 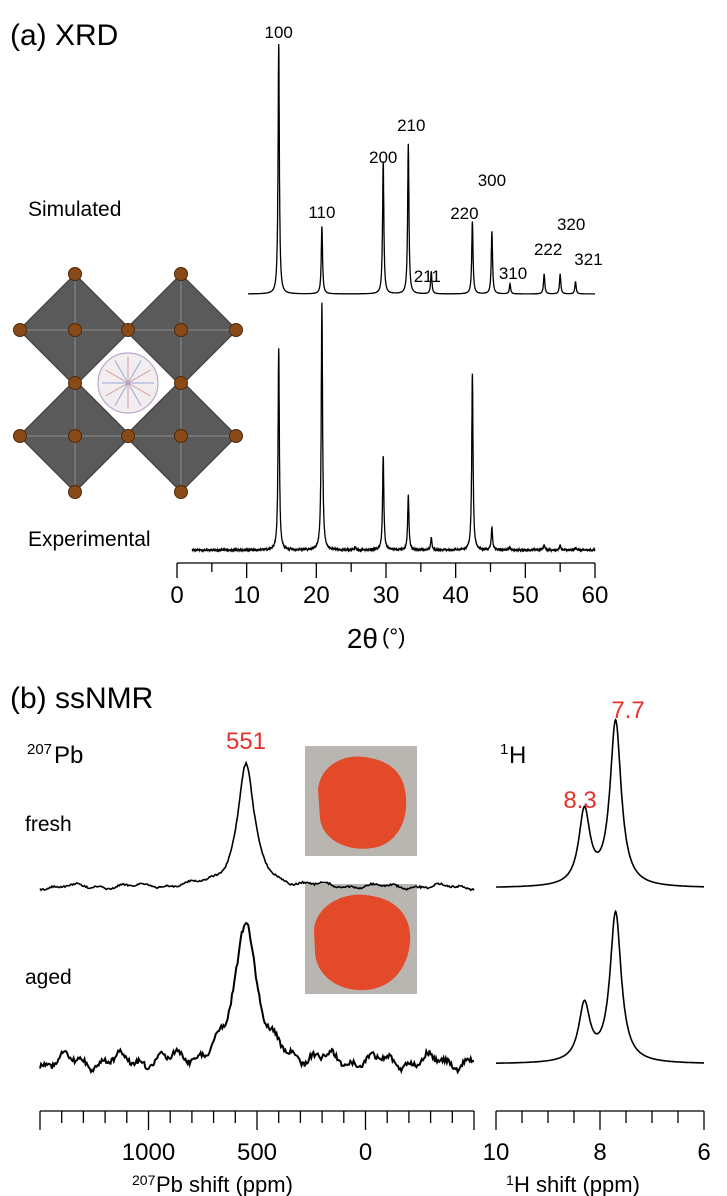 I want to click on h-nmr-spectra, so click(x=600, y=891).